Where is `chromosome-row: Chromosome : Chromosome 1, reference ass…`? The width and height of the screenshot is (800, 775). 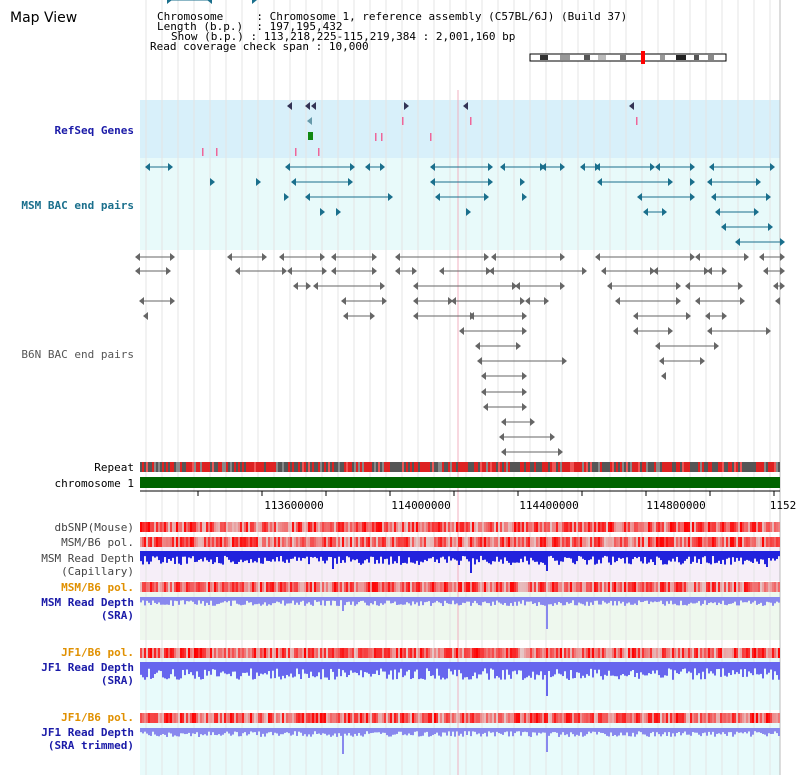
chromosome-row: Chromosome : Chromosome 1, reference ass… is located at coordinates (392, 16).